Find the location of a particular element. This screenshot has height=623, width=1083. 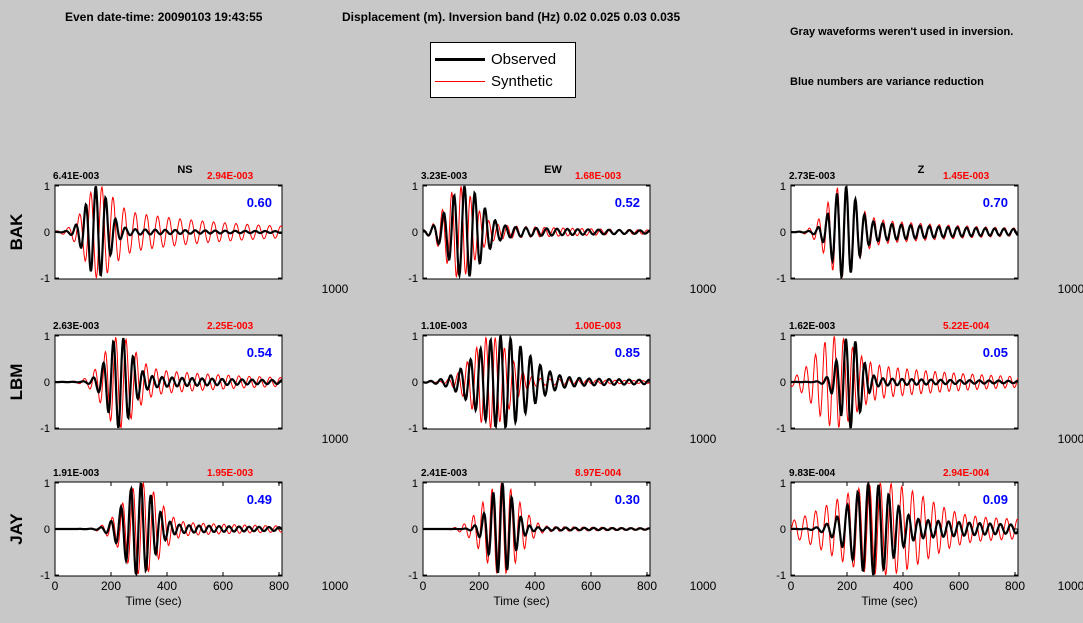

observed-waveform-bak-ew is located at coordinates (536, 232).